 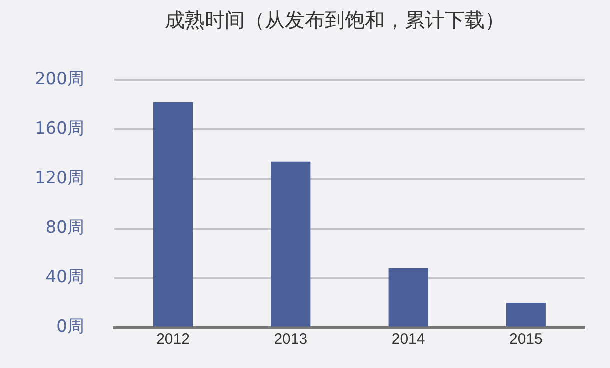 What do you see at coordinates (173, 339) in the screenshot?
I see `x-tick-label: 2012` at bounding box center [173, 339].